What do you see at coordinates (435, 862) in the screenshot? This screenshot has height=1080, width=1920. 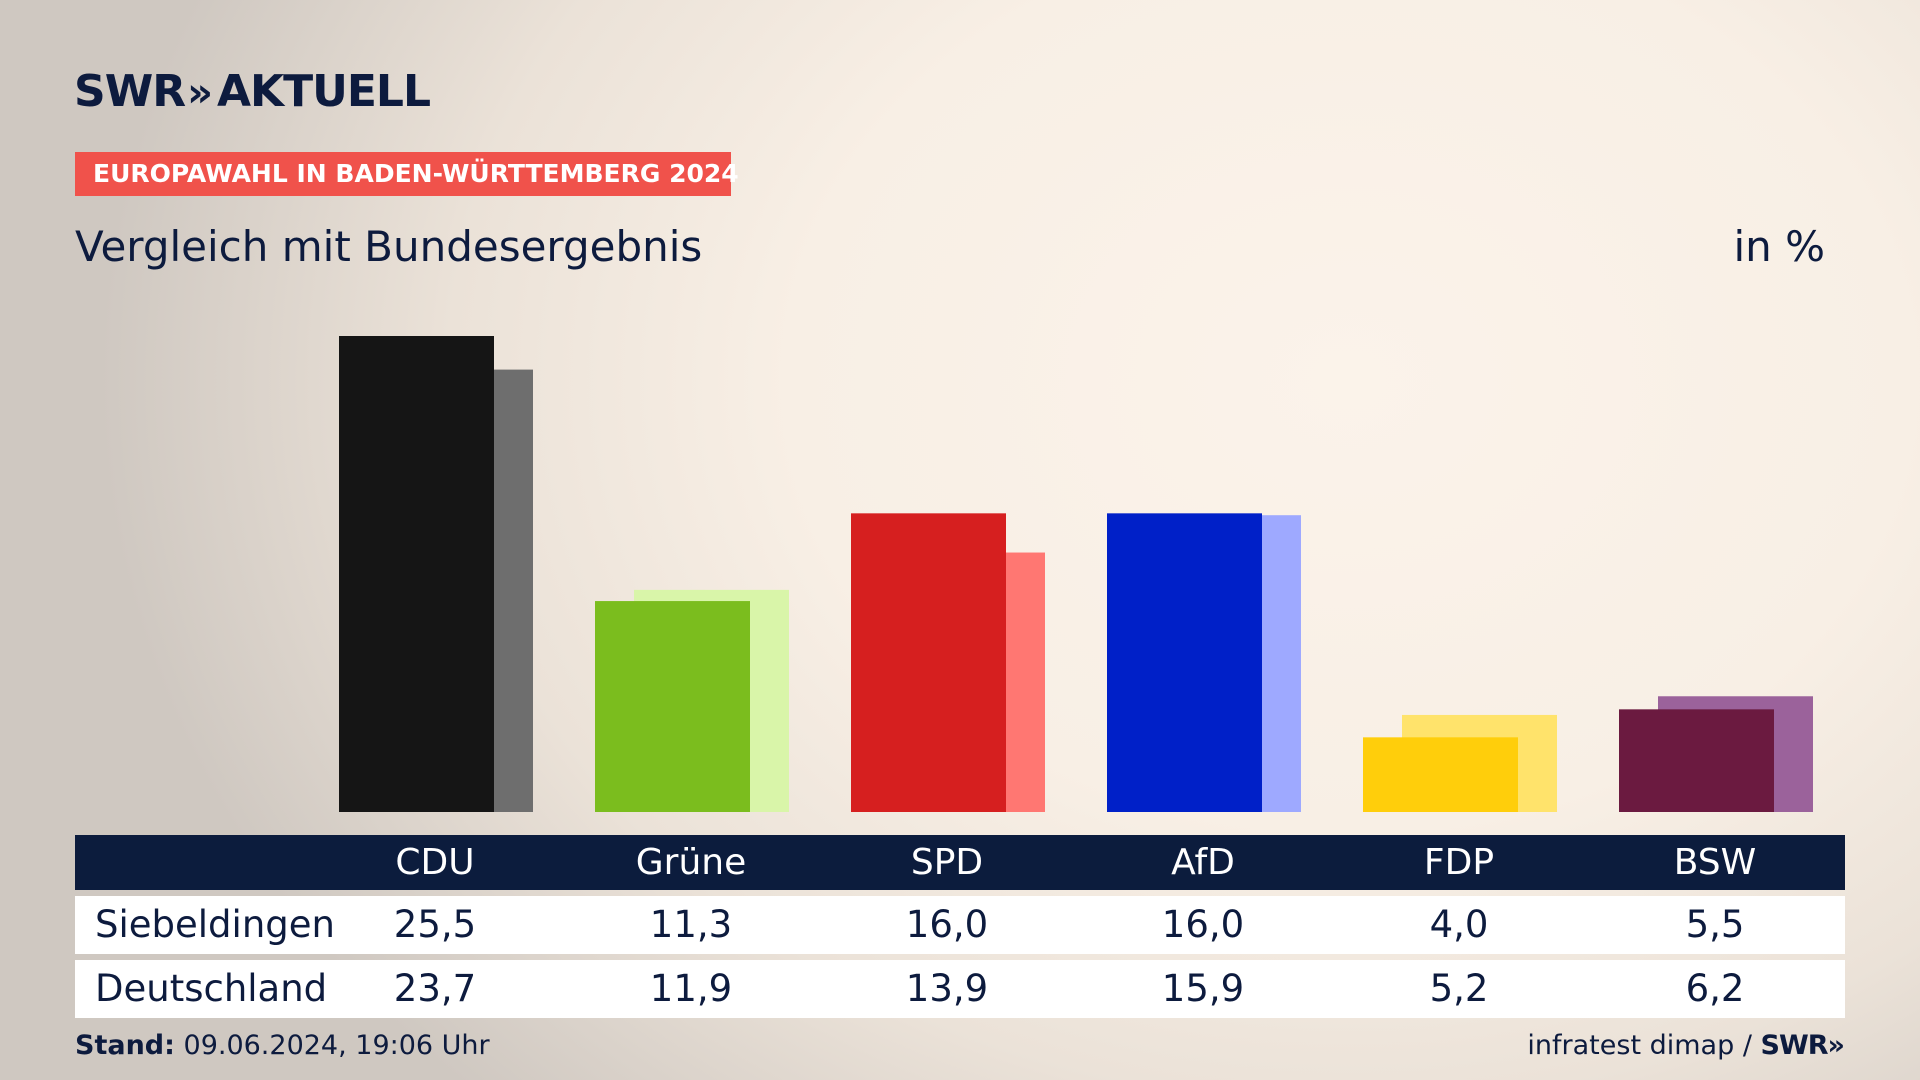 I see `column-header-cdu: CDU` at bounding box center [435, 862].